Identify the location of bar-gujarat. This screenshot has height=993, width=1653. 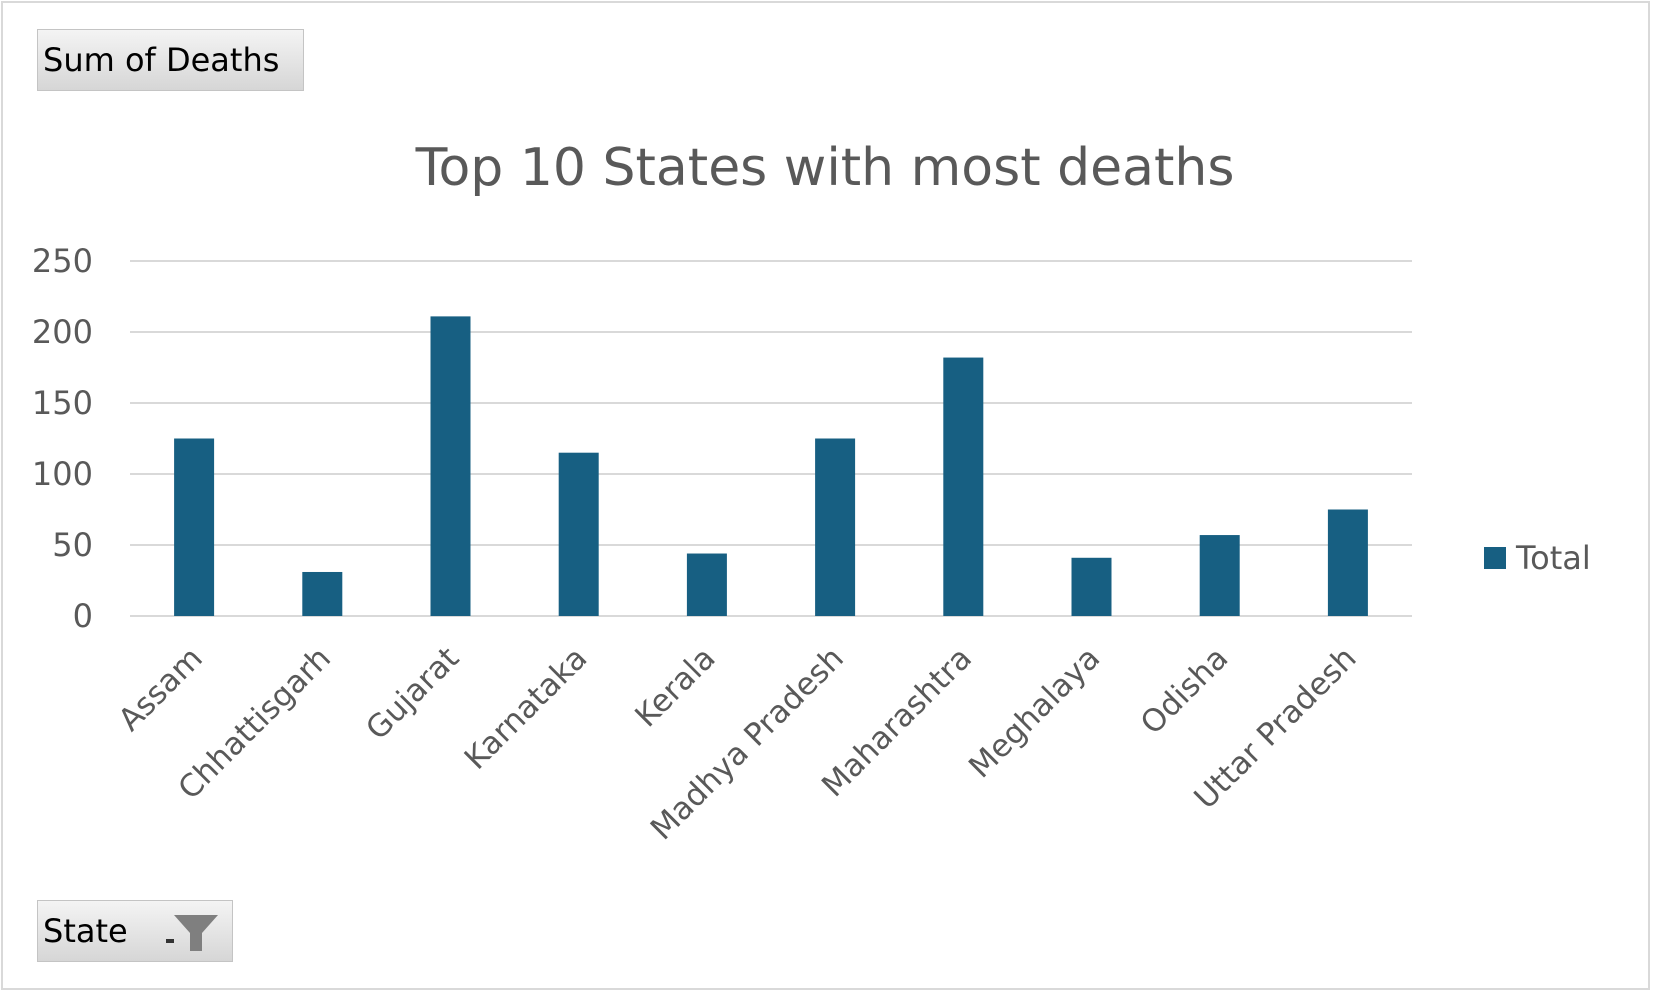
(450, 466).